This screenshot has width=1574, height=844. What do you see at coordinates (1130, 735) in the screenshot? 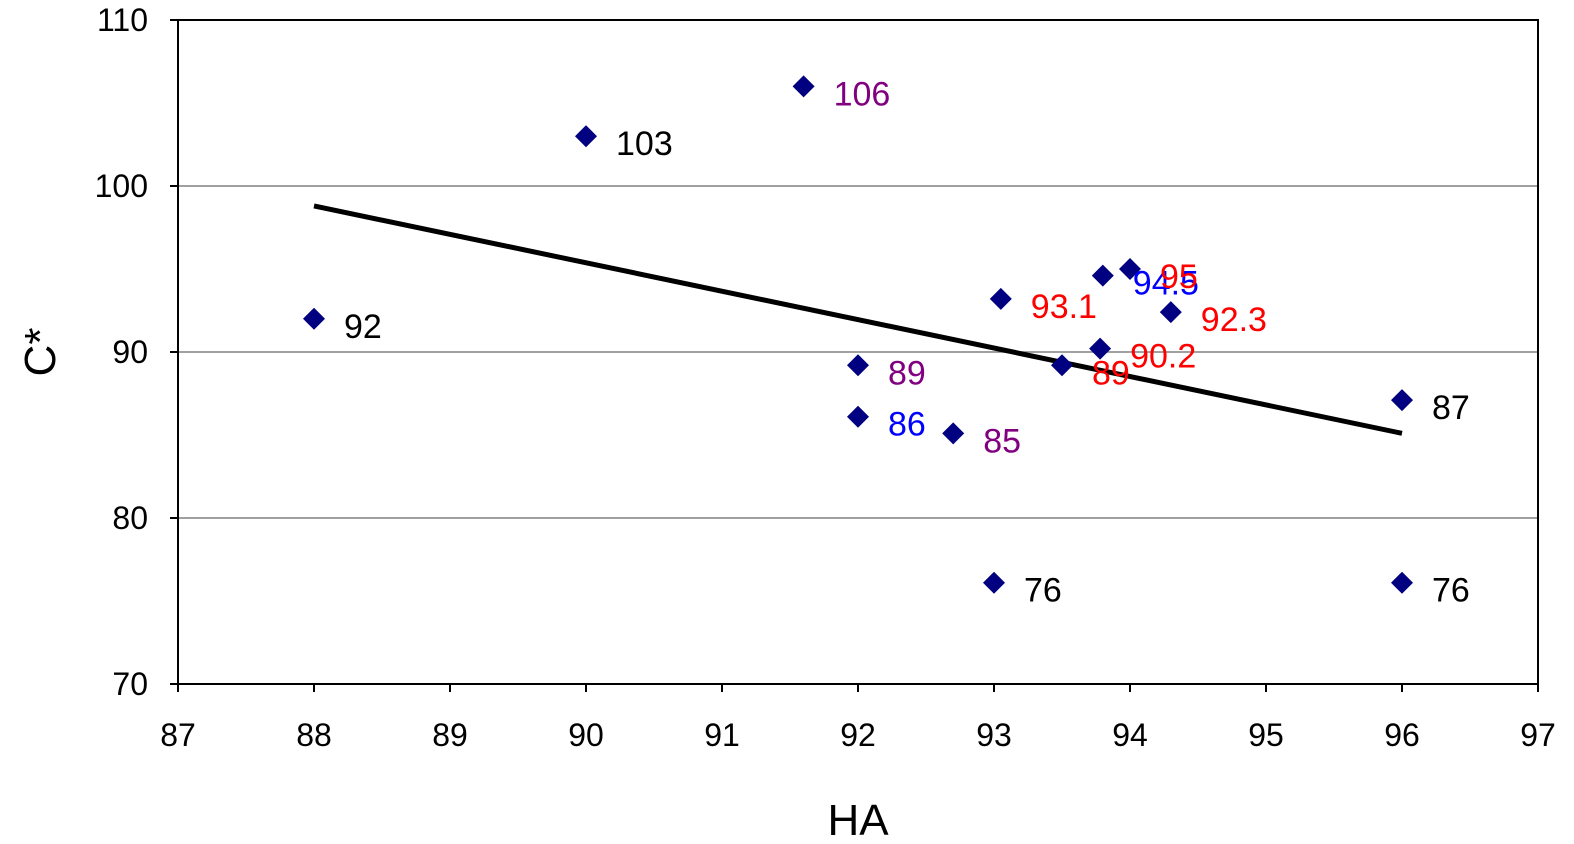
I see `x-tick-label: 94` at bounding box center [1130, 735].